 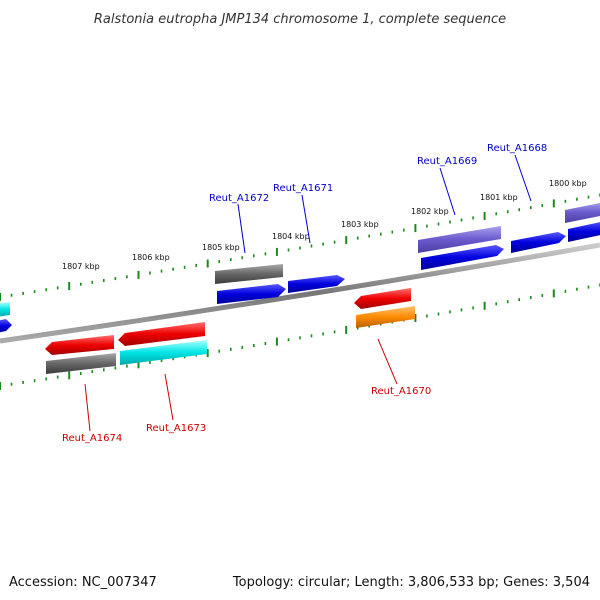 What do you see at coordinates (241, 228) in the screenshot?
I see `leader-line-reut-a1672` at bounding box center [241, 228].